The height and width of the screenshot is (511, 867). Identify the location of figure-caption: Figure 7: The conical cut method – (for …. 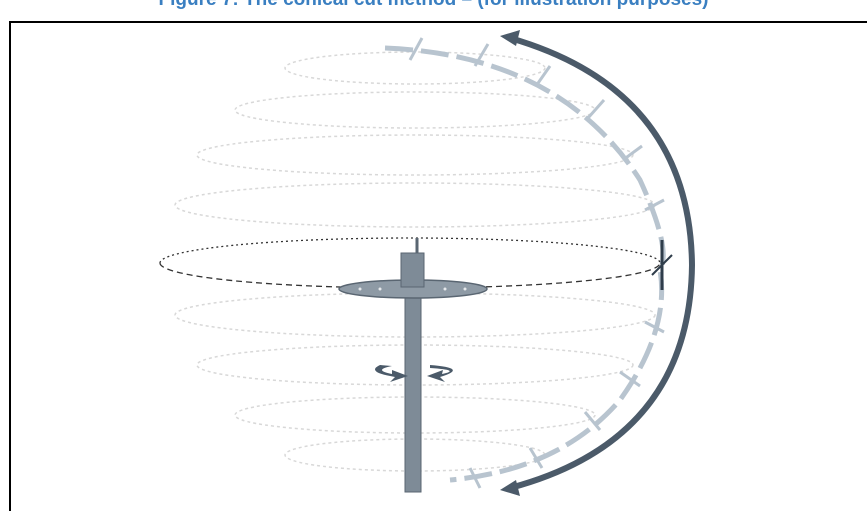
(433, 6).